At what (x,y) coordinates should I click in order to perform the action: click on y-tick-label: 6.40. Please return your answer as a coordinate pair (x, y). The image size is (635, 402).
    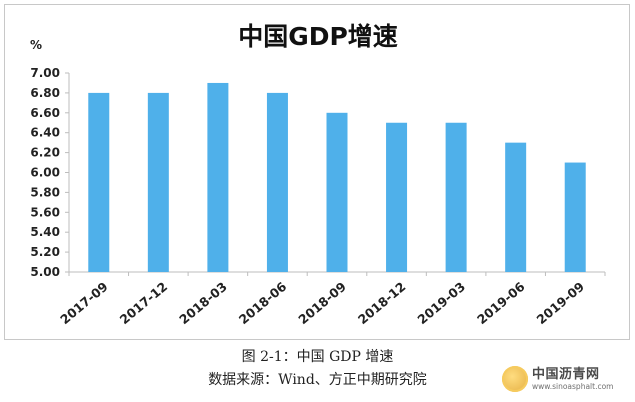
    Looking at the image, I should click on (45, 133).